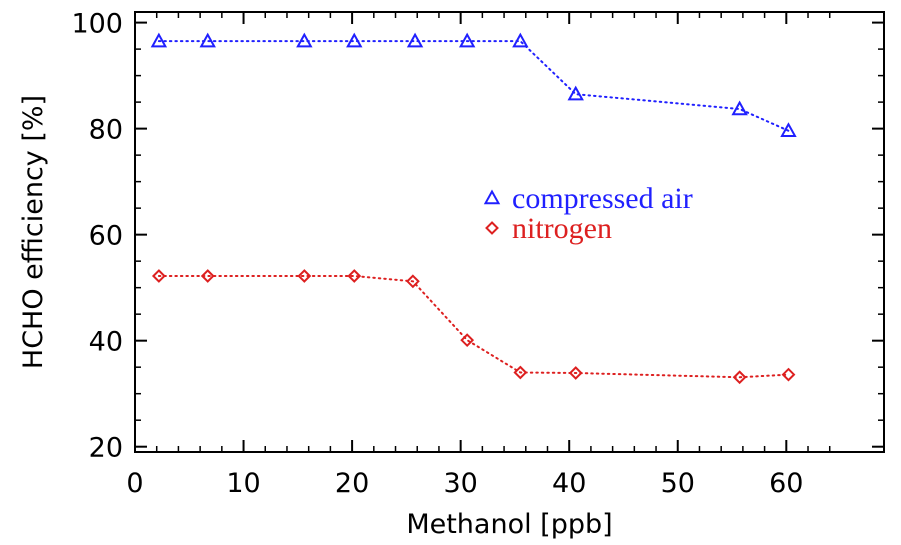  I want to click on series-compressed-air, so click(473, 84).